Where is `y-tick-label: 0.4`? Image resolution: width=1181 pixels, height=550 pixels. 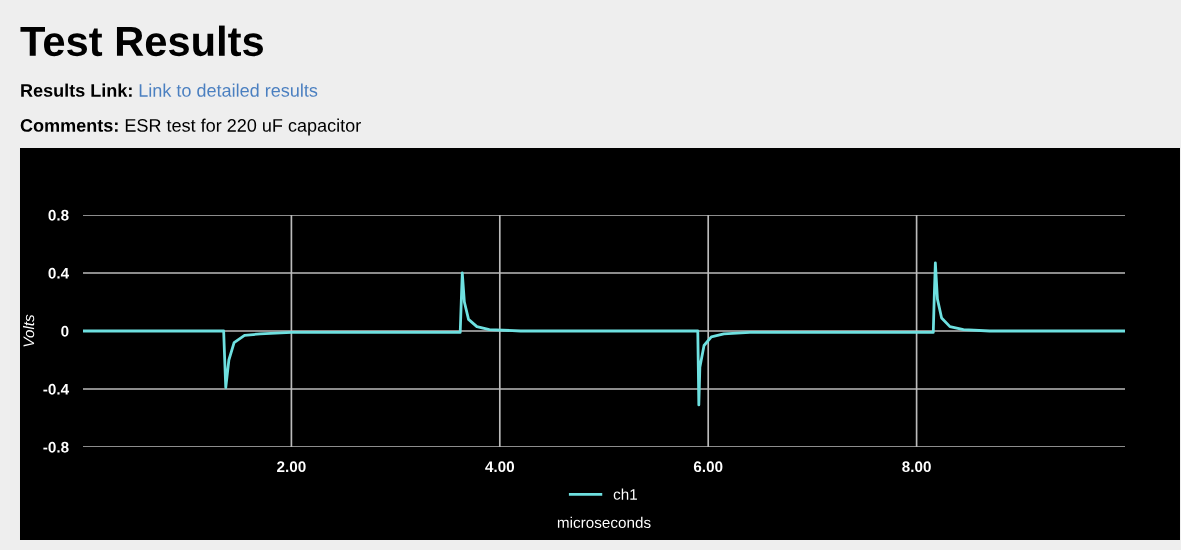
y-tick-label: 0.4 is located at coordinates (59, 273).